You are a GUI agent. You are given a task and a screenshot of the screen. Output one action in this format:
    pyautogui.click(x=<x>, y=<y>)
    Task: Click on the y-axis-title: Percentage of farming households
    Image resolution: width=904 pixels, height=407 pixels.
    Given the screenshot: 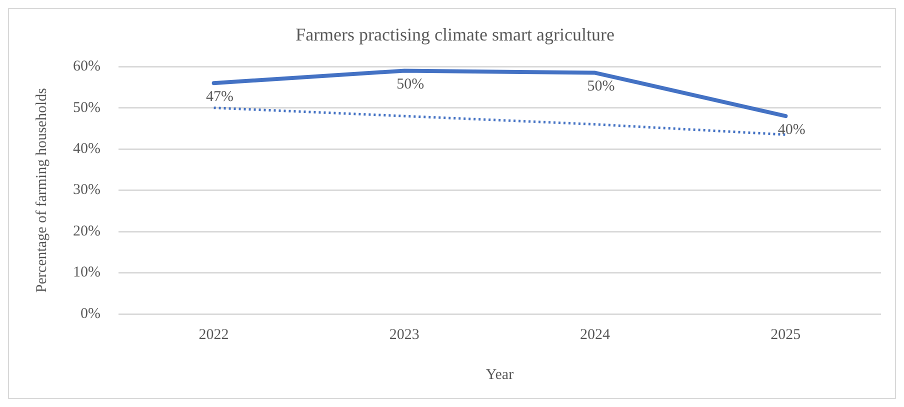 What is the action you would take?
    pyautogui.click(x=42, y=190)
    